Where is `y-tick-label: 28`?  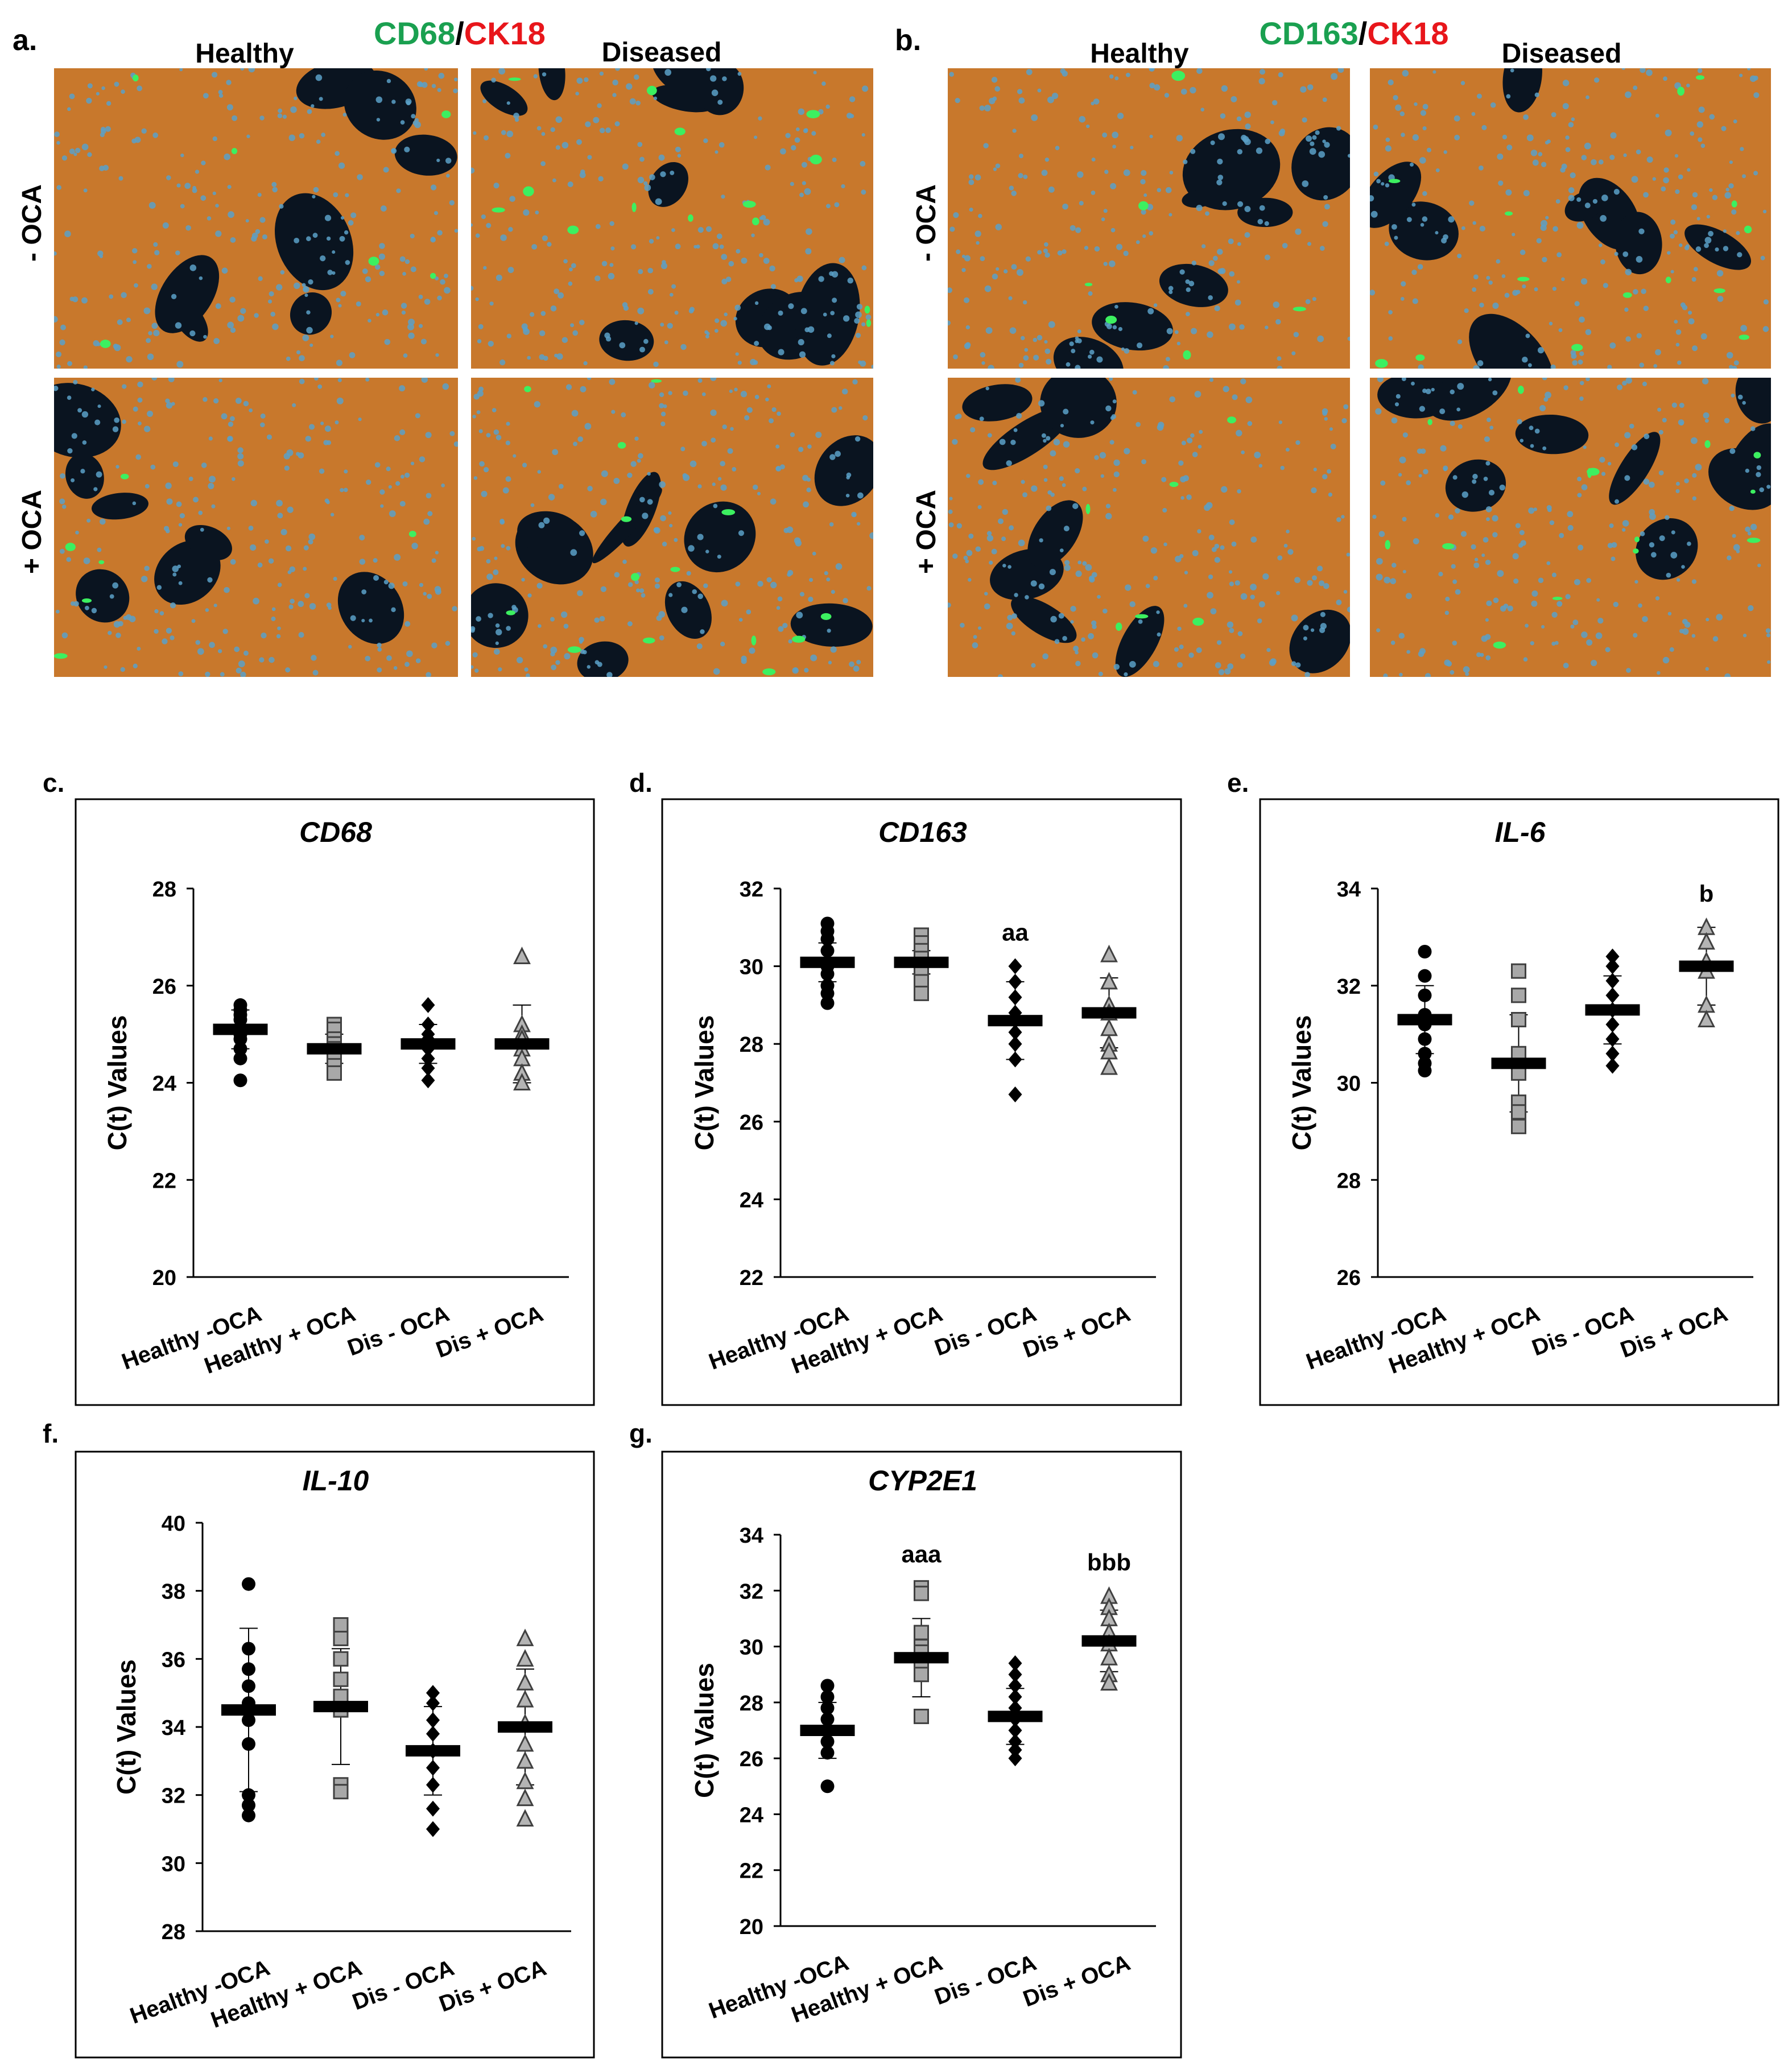
y-tick-label: 28 is located at coordinates (751, 1045).